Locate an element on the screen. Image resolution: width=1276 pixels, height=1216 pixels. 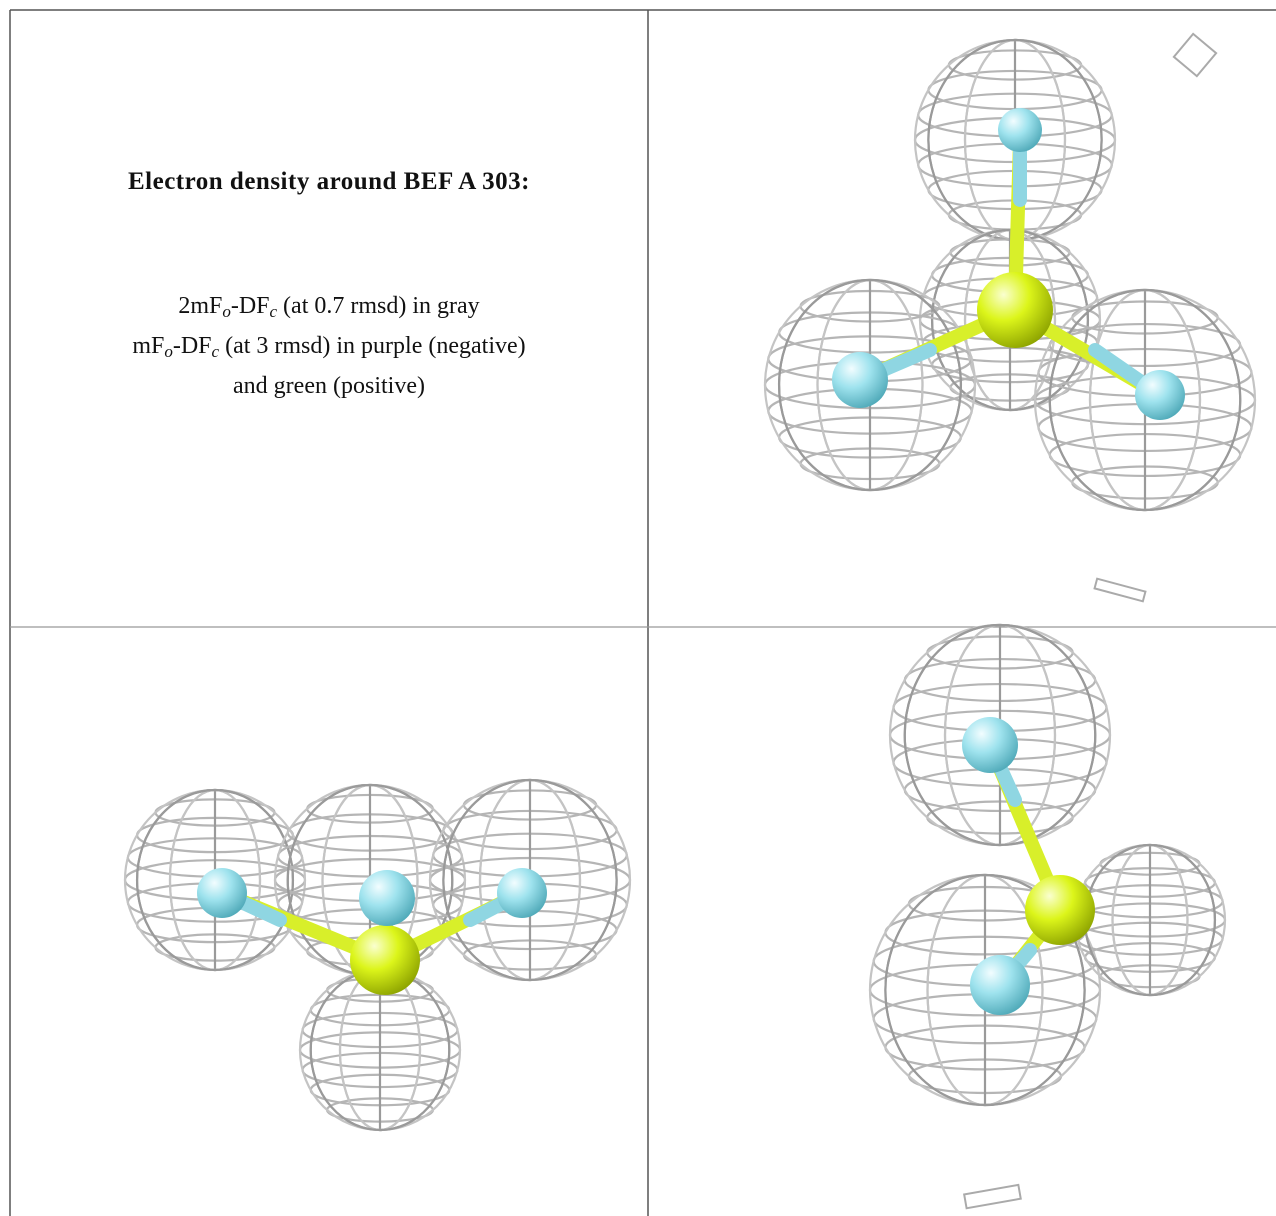
legend-line: 2mFo-DFc (at 0.7 rmsd) in gray is located at coordinates (329, 307).